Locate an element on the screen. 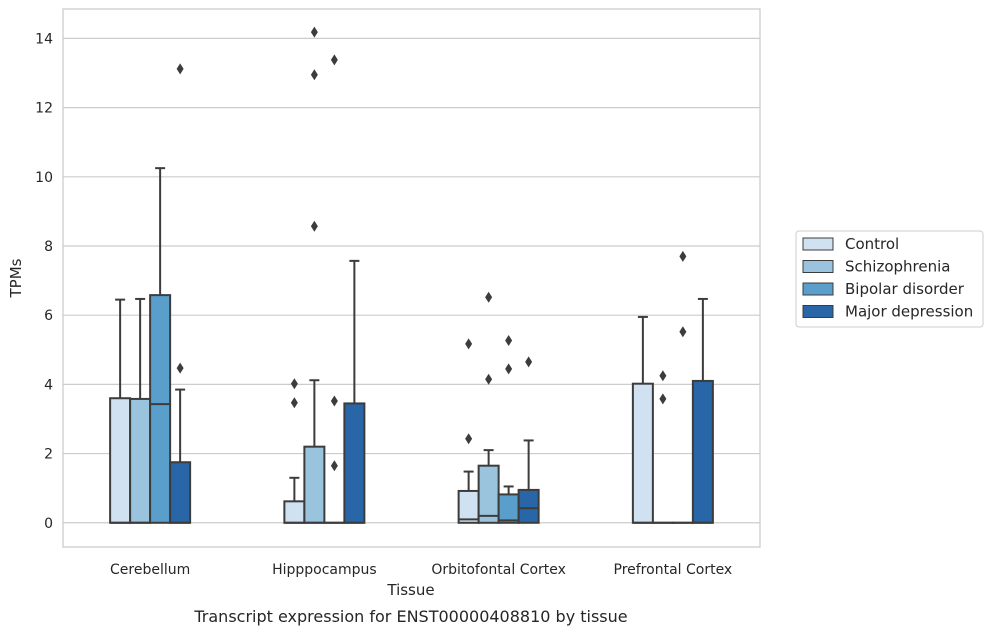  y-tick-label: 2 is located at coordinates (48, 455).